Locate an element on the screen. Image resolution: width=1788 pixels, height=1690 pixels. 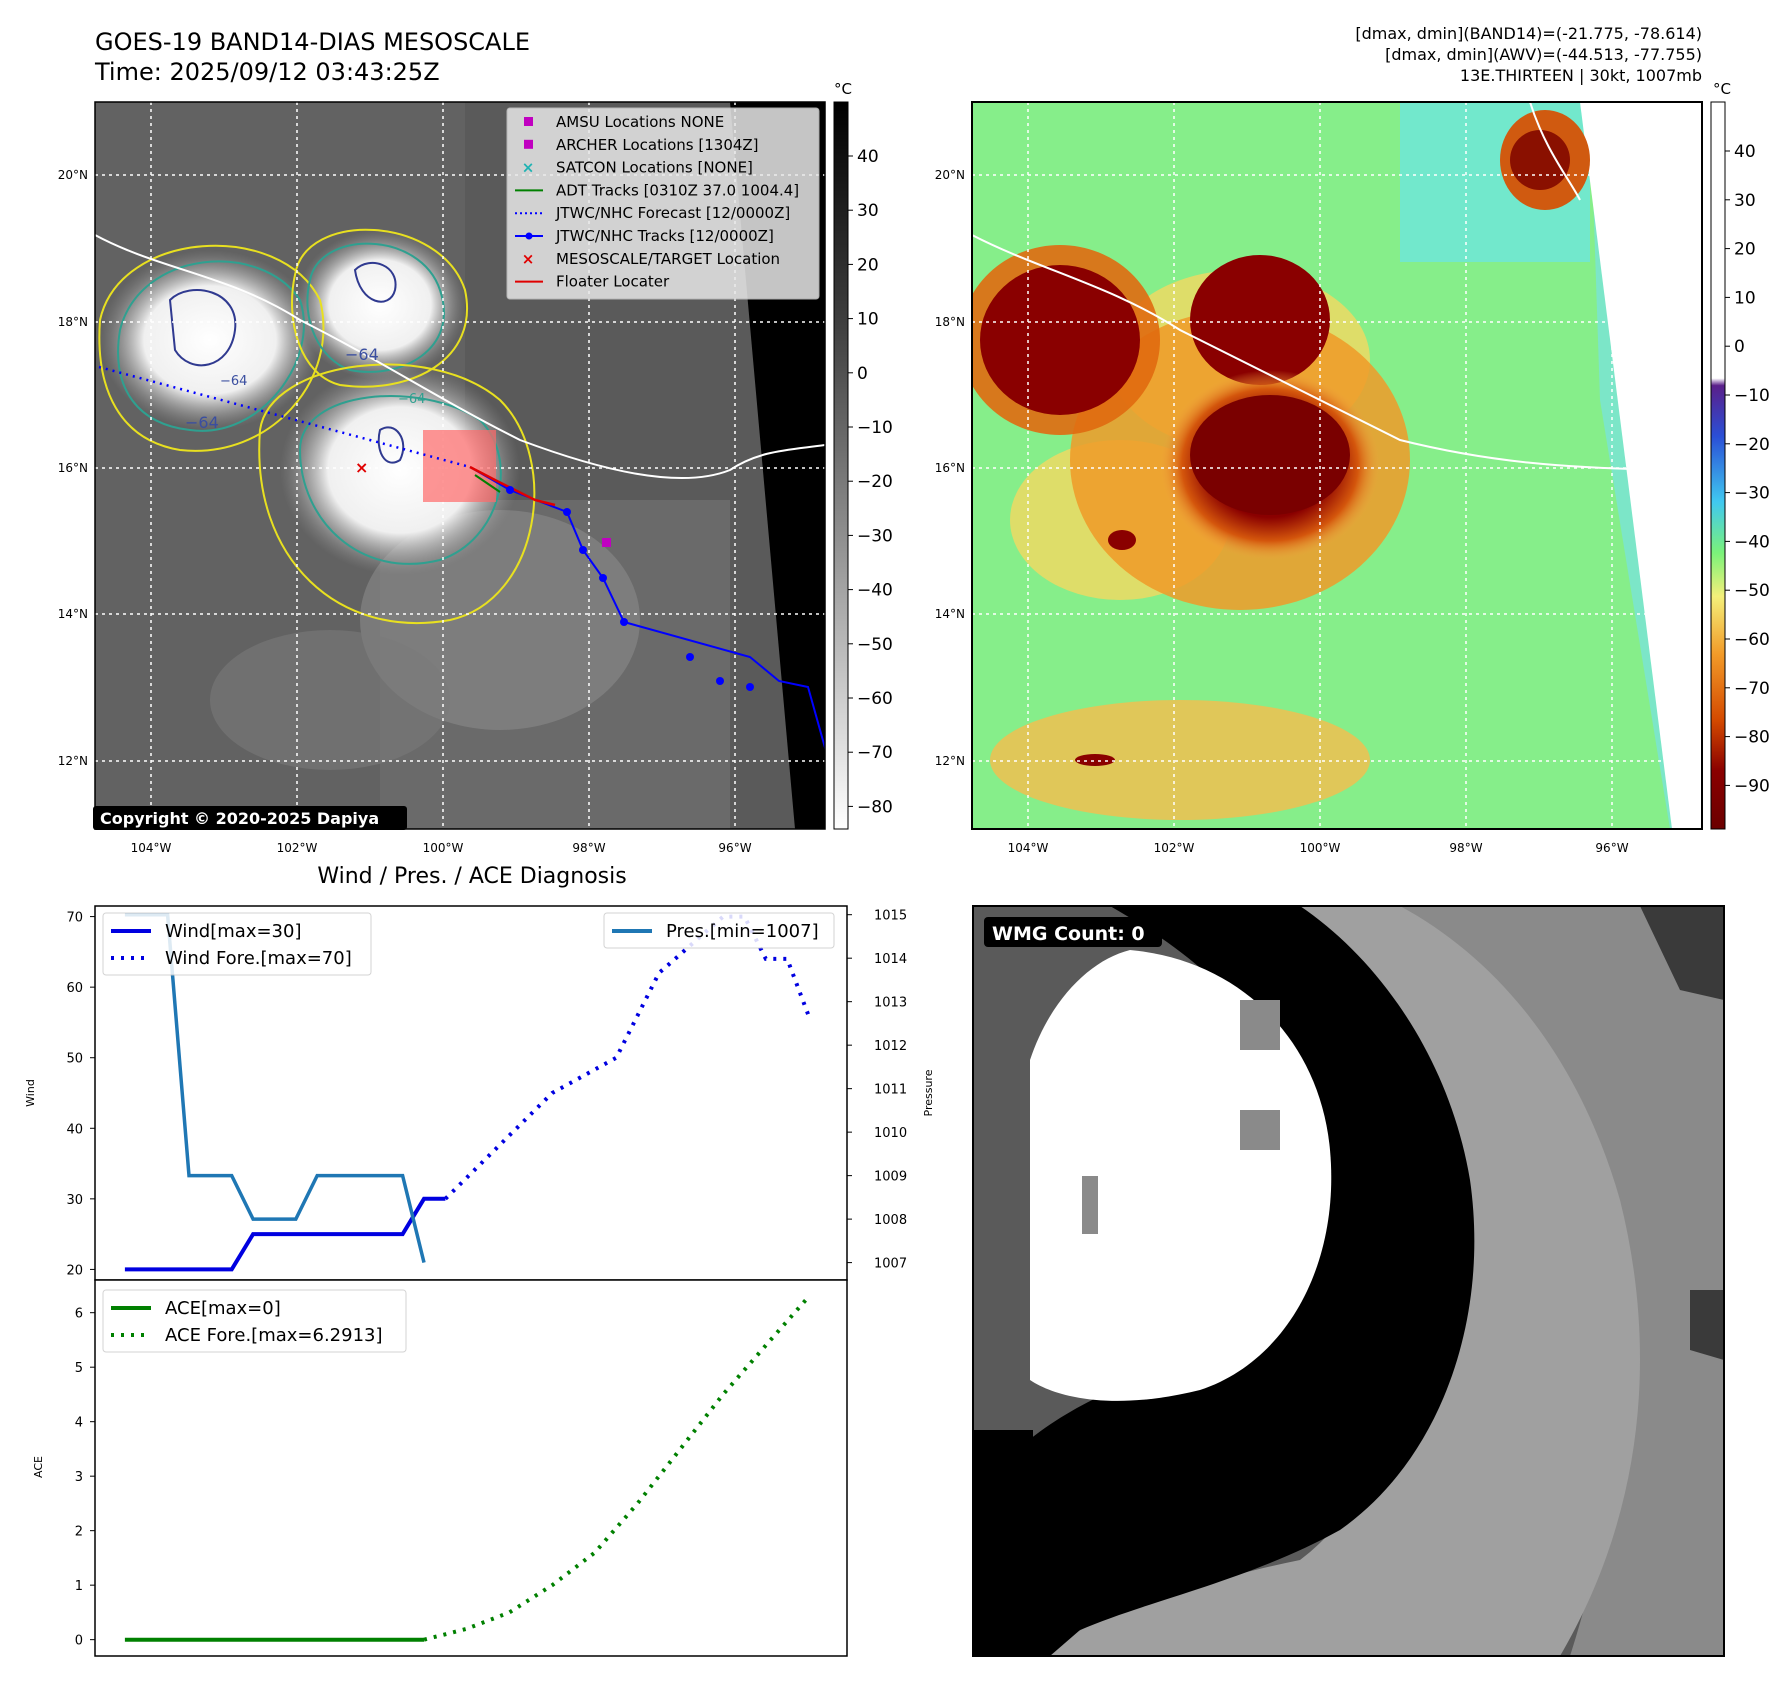
y-tick-label: 1 is located at coordinates (79, 1586).